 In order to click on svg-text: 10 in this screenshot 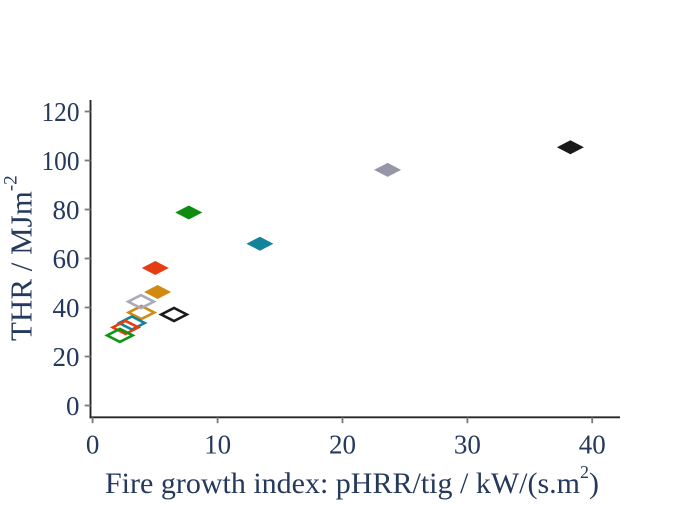, I will do `click(217, 444)`.